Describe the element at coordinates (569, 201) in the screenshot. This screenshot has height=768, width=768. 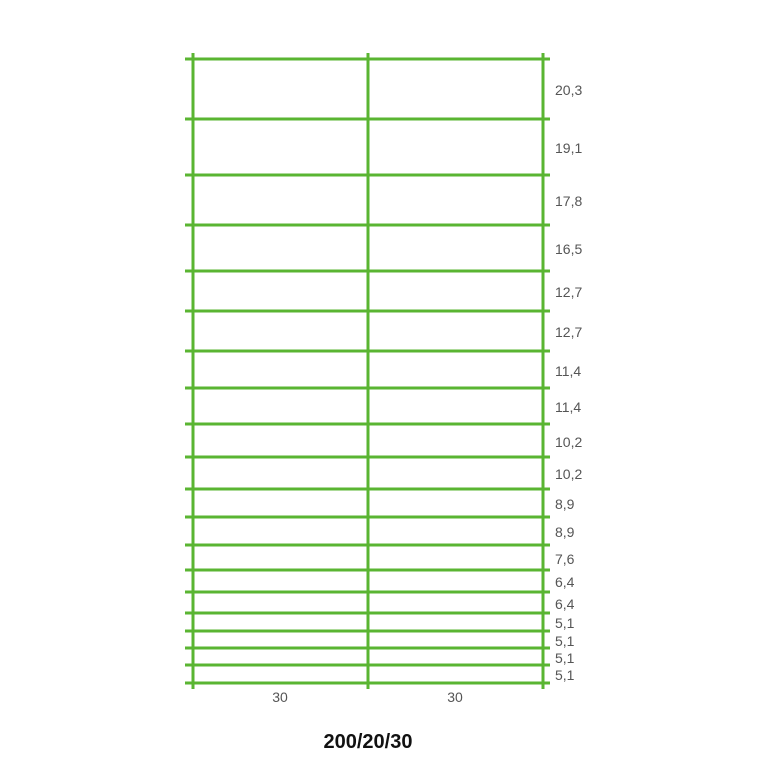
I see `row-spacing-label: 17,8` at that location.